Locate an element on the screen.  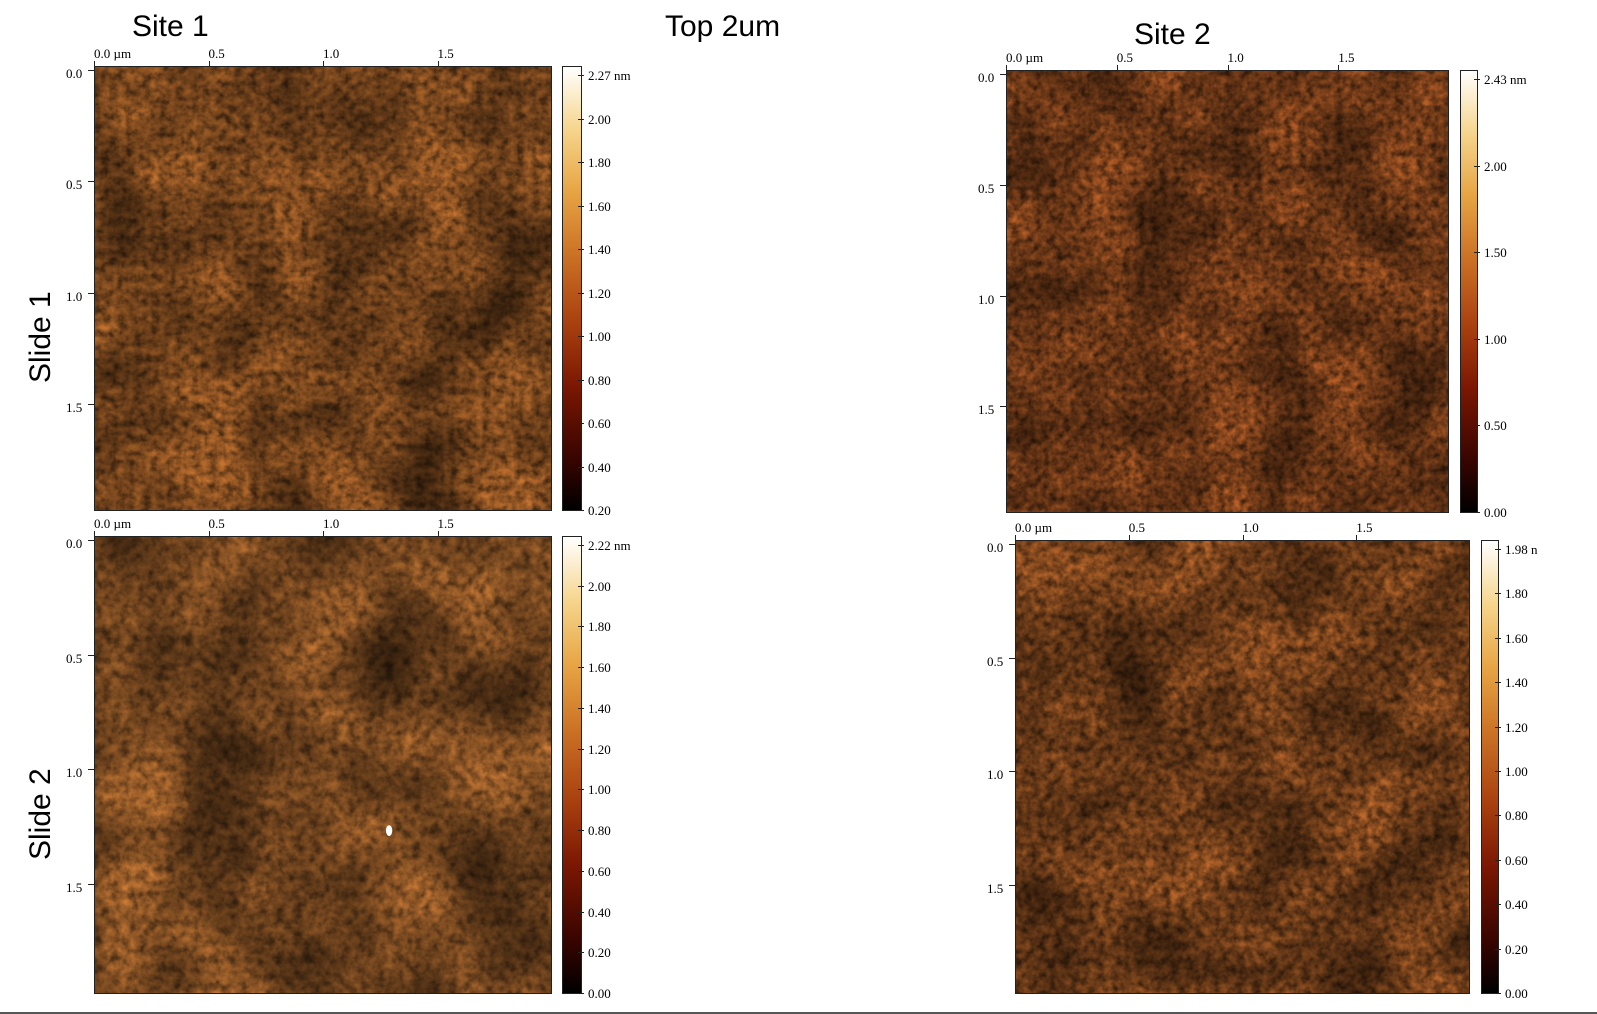
afm-texture is located at coordinates (323, 765).